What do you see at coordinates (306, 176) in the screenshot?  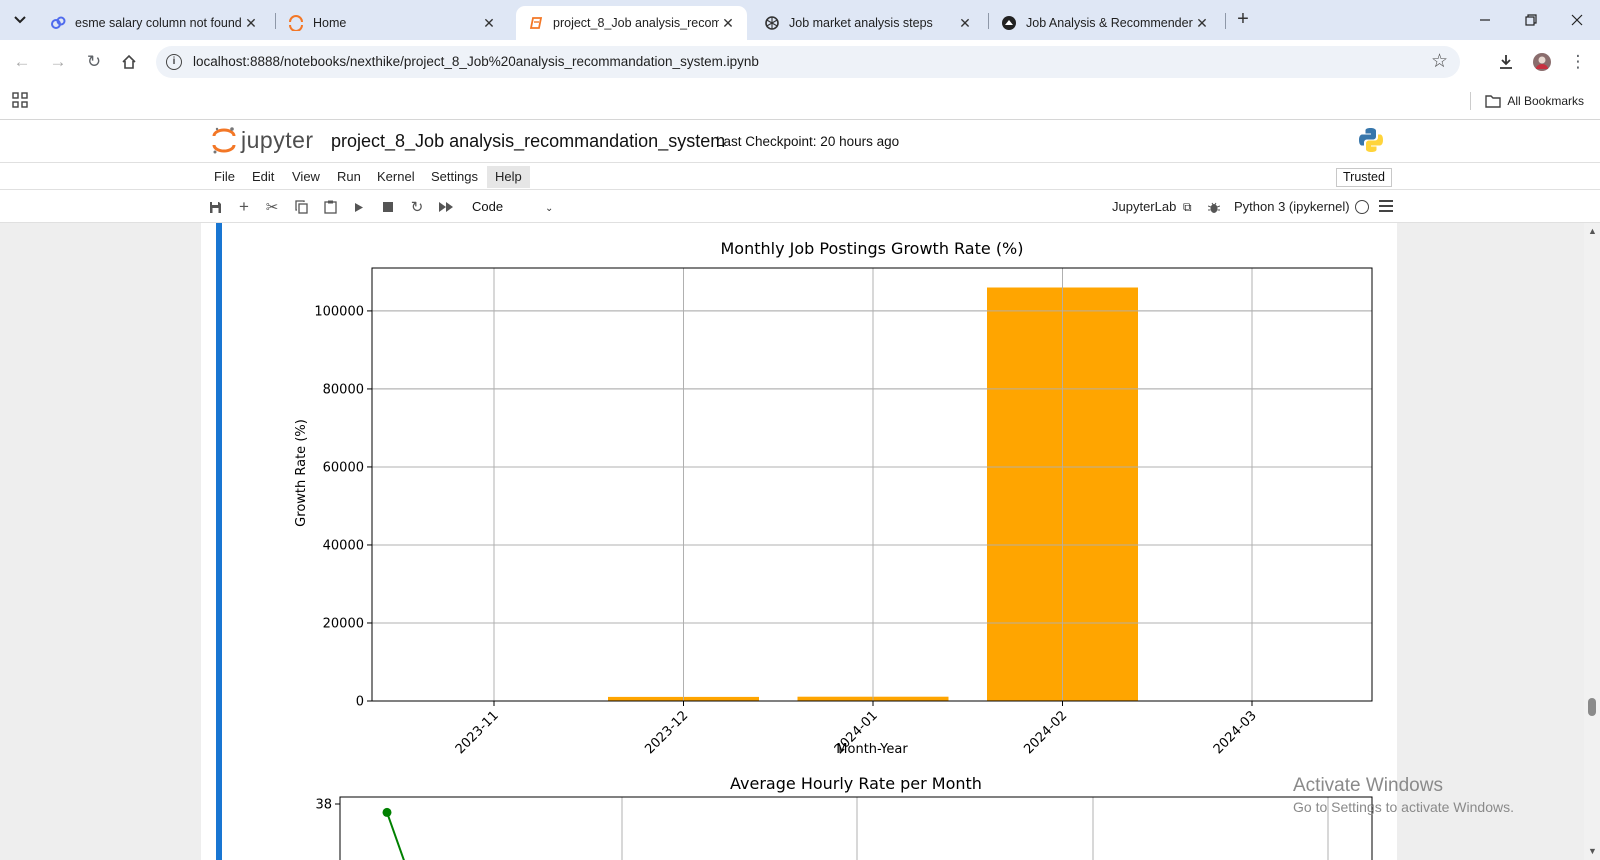 I see `menu-view: View` at bounding box center [306, 176].